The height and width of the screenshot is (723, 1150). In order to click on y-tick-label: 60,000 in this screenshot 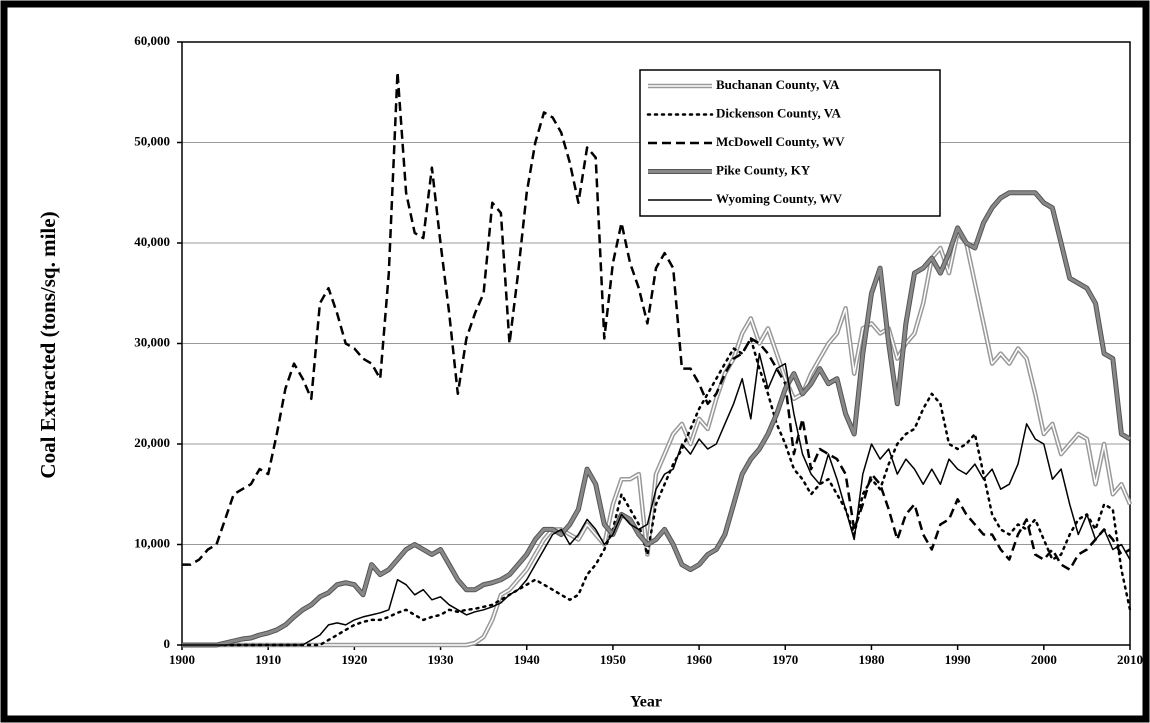, I will do `click(152, 40)`.